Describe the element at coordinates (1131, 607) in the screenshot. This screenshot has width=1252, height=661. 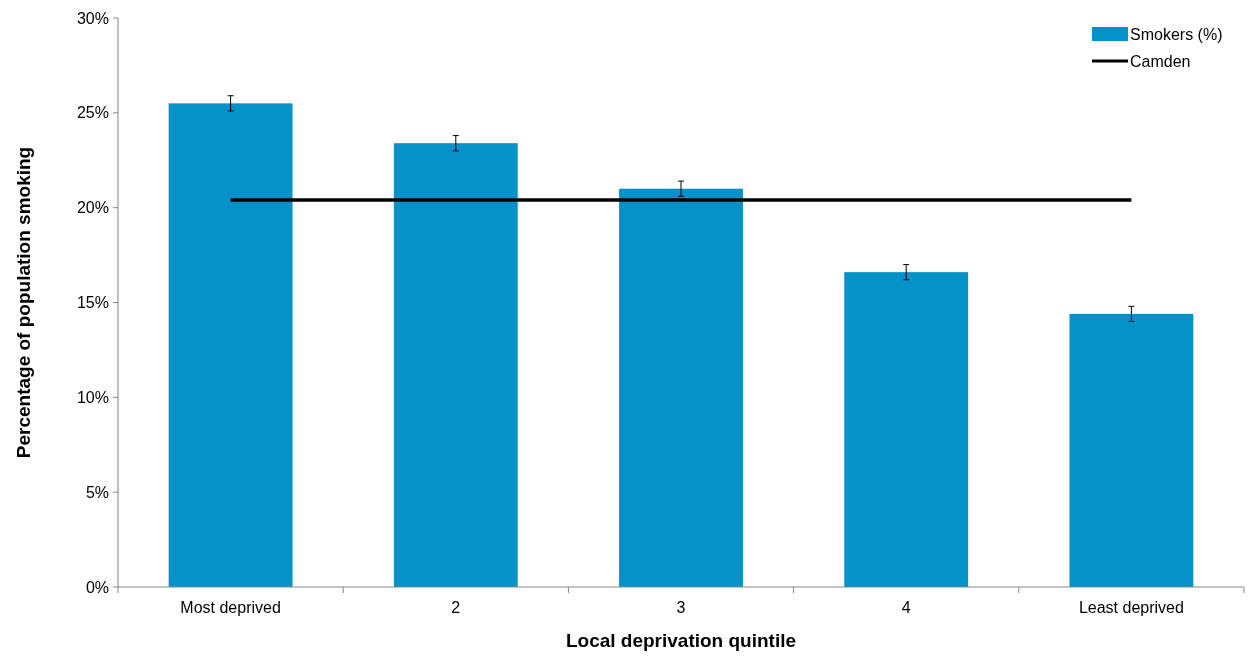
I see `x-tick-label: Least deprived` at that location.